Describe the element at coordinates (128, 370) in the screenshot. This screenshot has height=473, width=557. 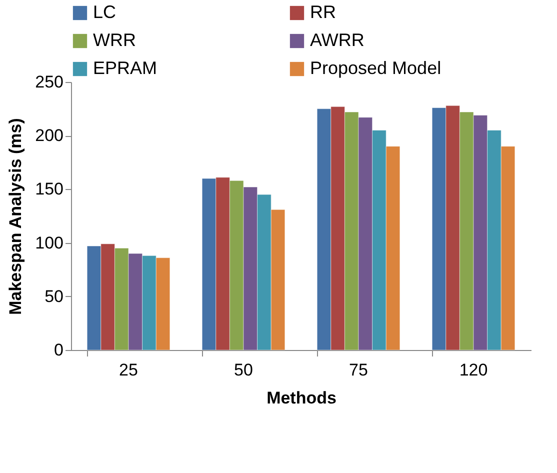
I see `x-tick-label: 25` at that location.